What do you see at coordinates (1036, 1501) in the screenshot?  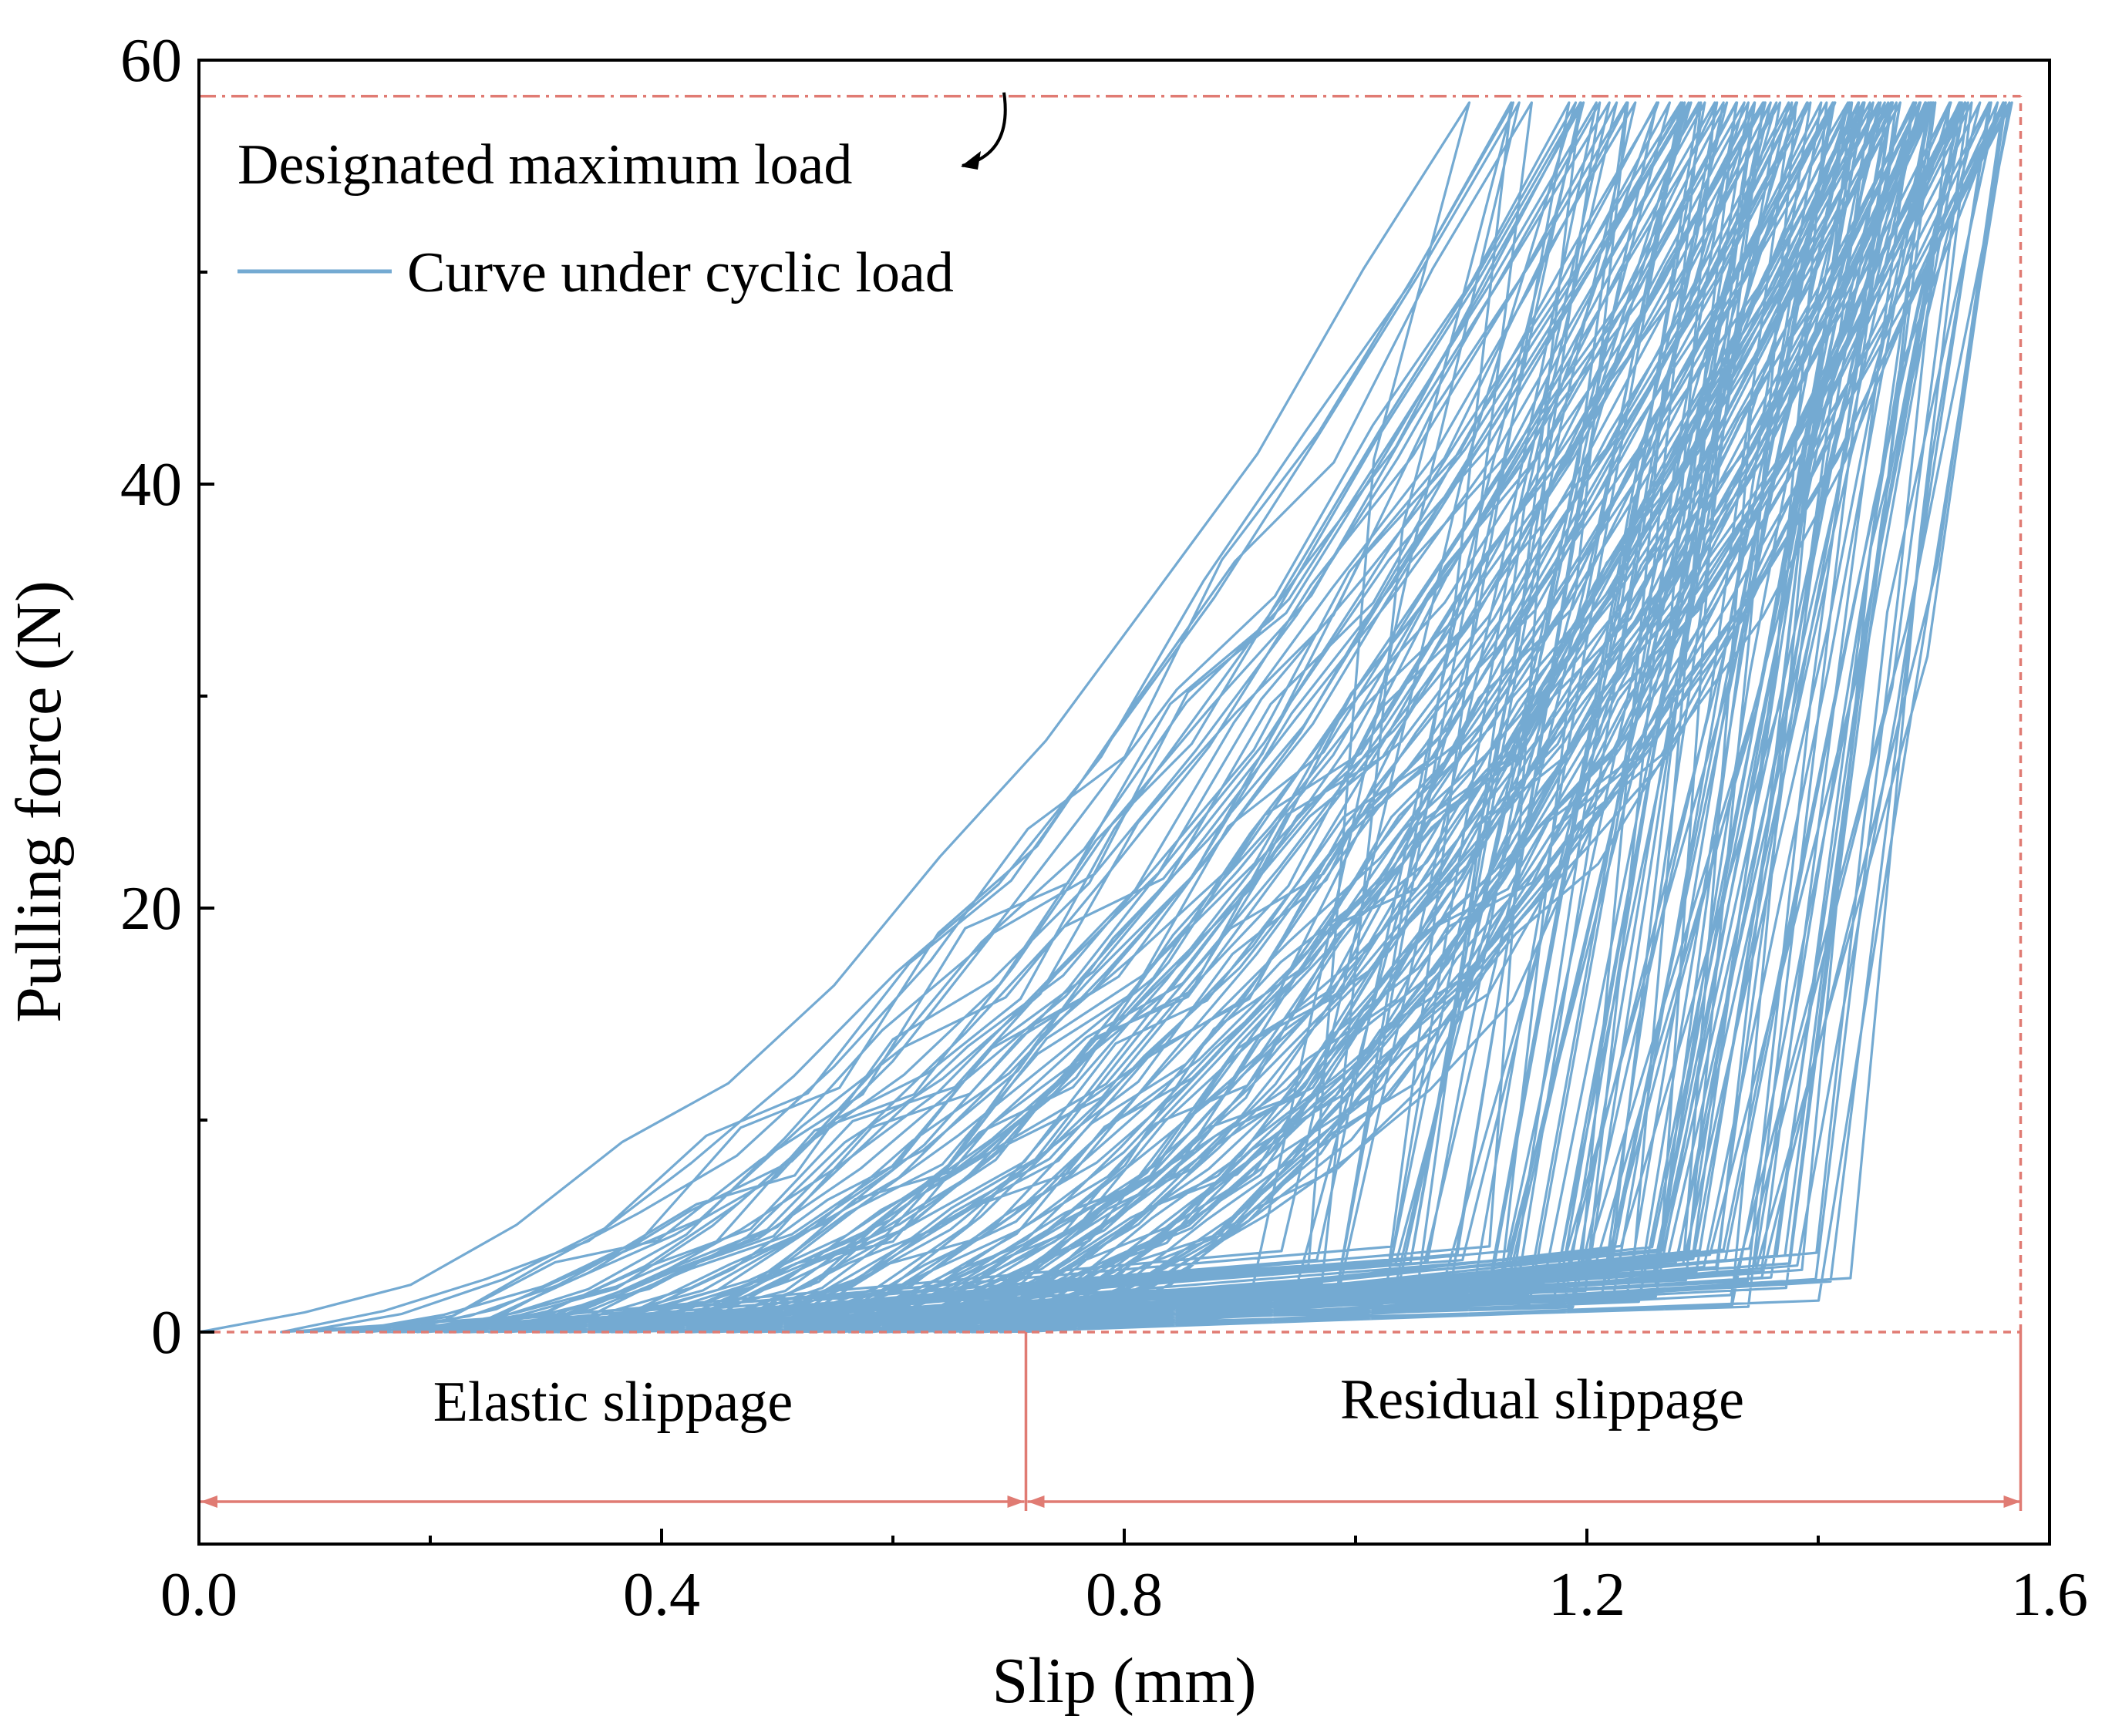 I see `residual-arrow-head-left` at bounding box center [1036, 1501].